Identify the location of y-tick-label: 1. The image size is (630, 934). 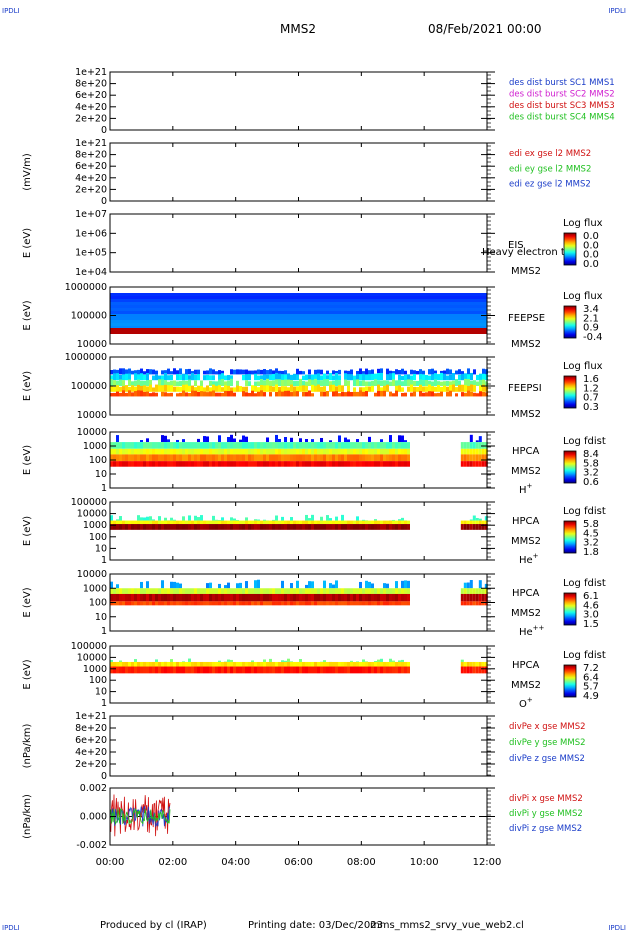
(104, 631).